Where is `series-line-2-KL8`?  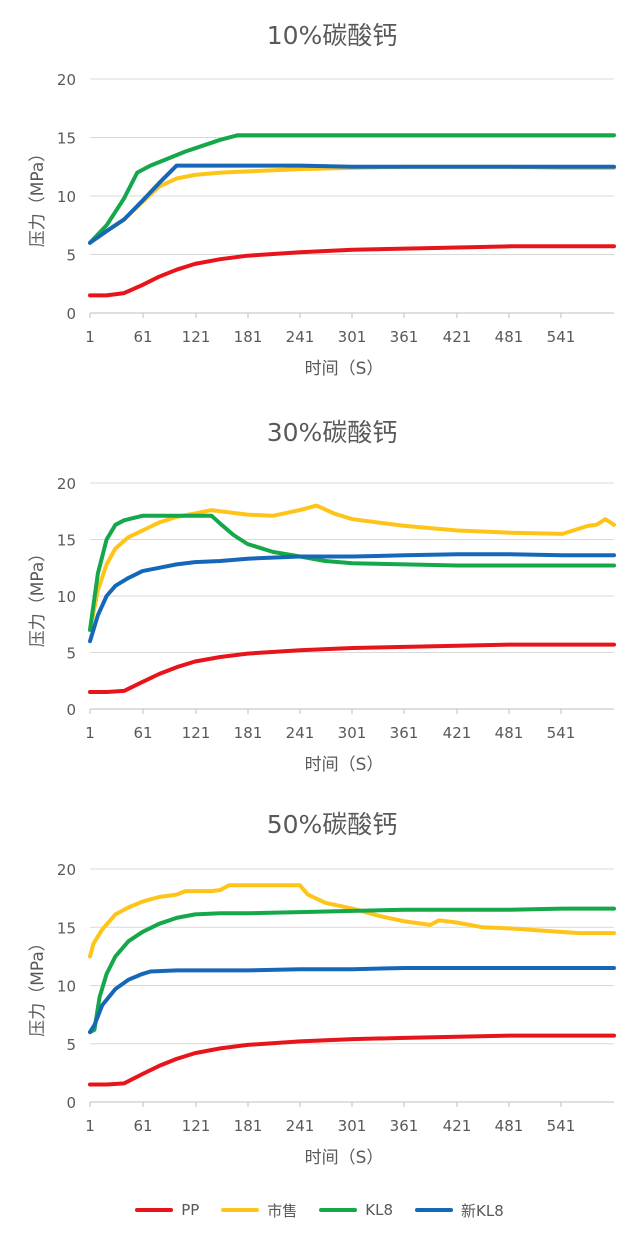 series-line-2-KL8 is located at coordinates (352, 572).